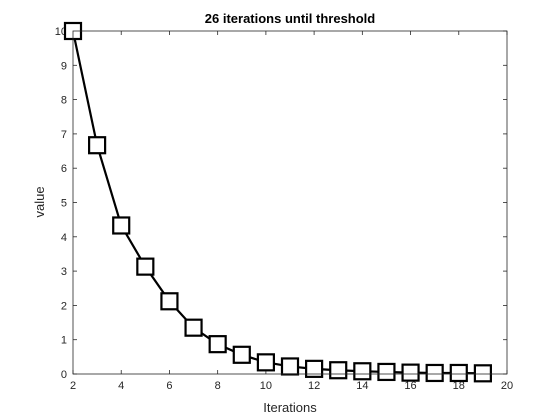  I want to click on y-tick-label: 2, so click(64, 306).